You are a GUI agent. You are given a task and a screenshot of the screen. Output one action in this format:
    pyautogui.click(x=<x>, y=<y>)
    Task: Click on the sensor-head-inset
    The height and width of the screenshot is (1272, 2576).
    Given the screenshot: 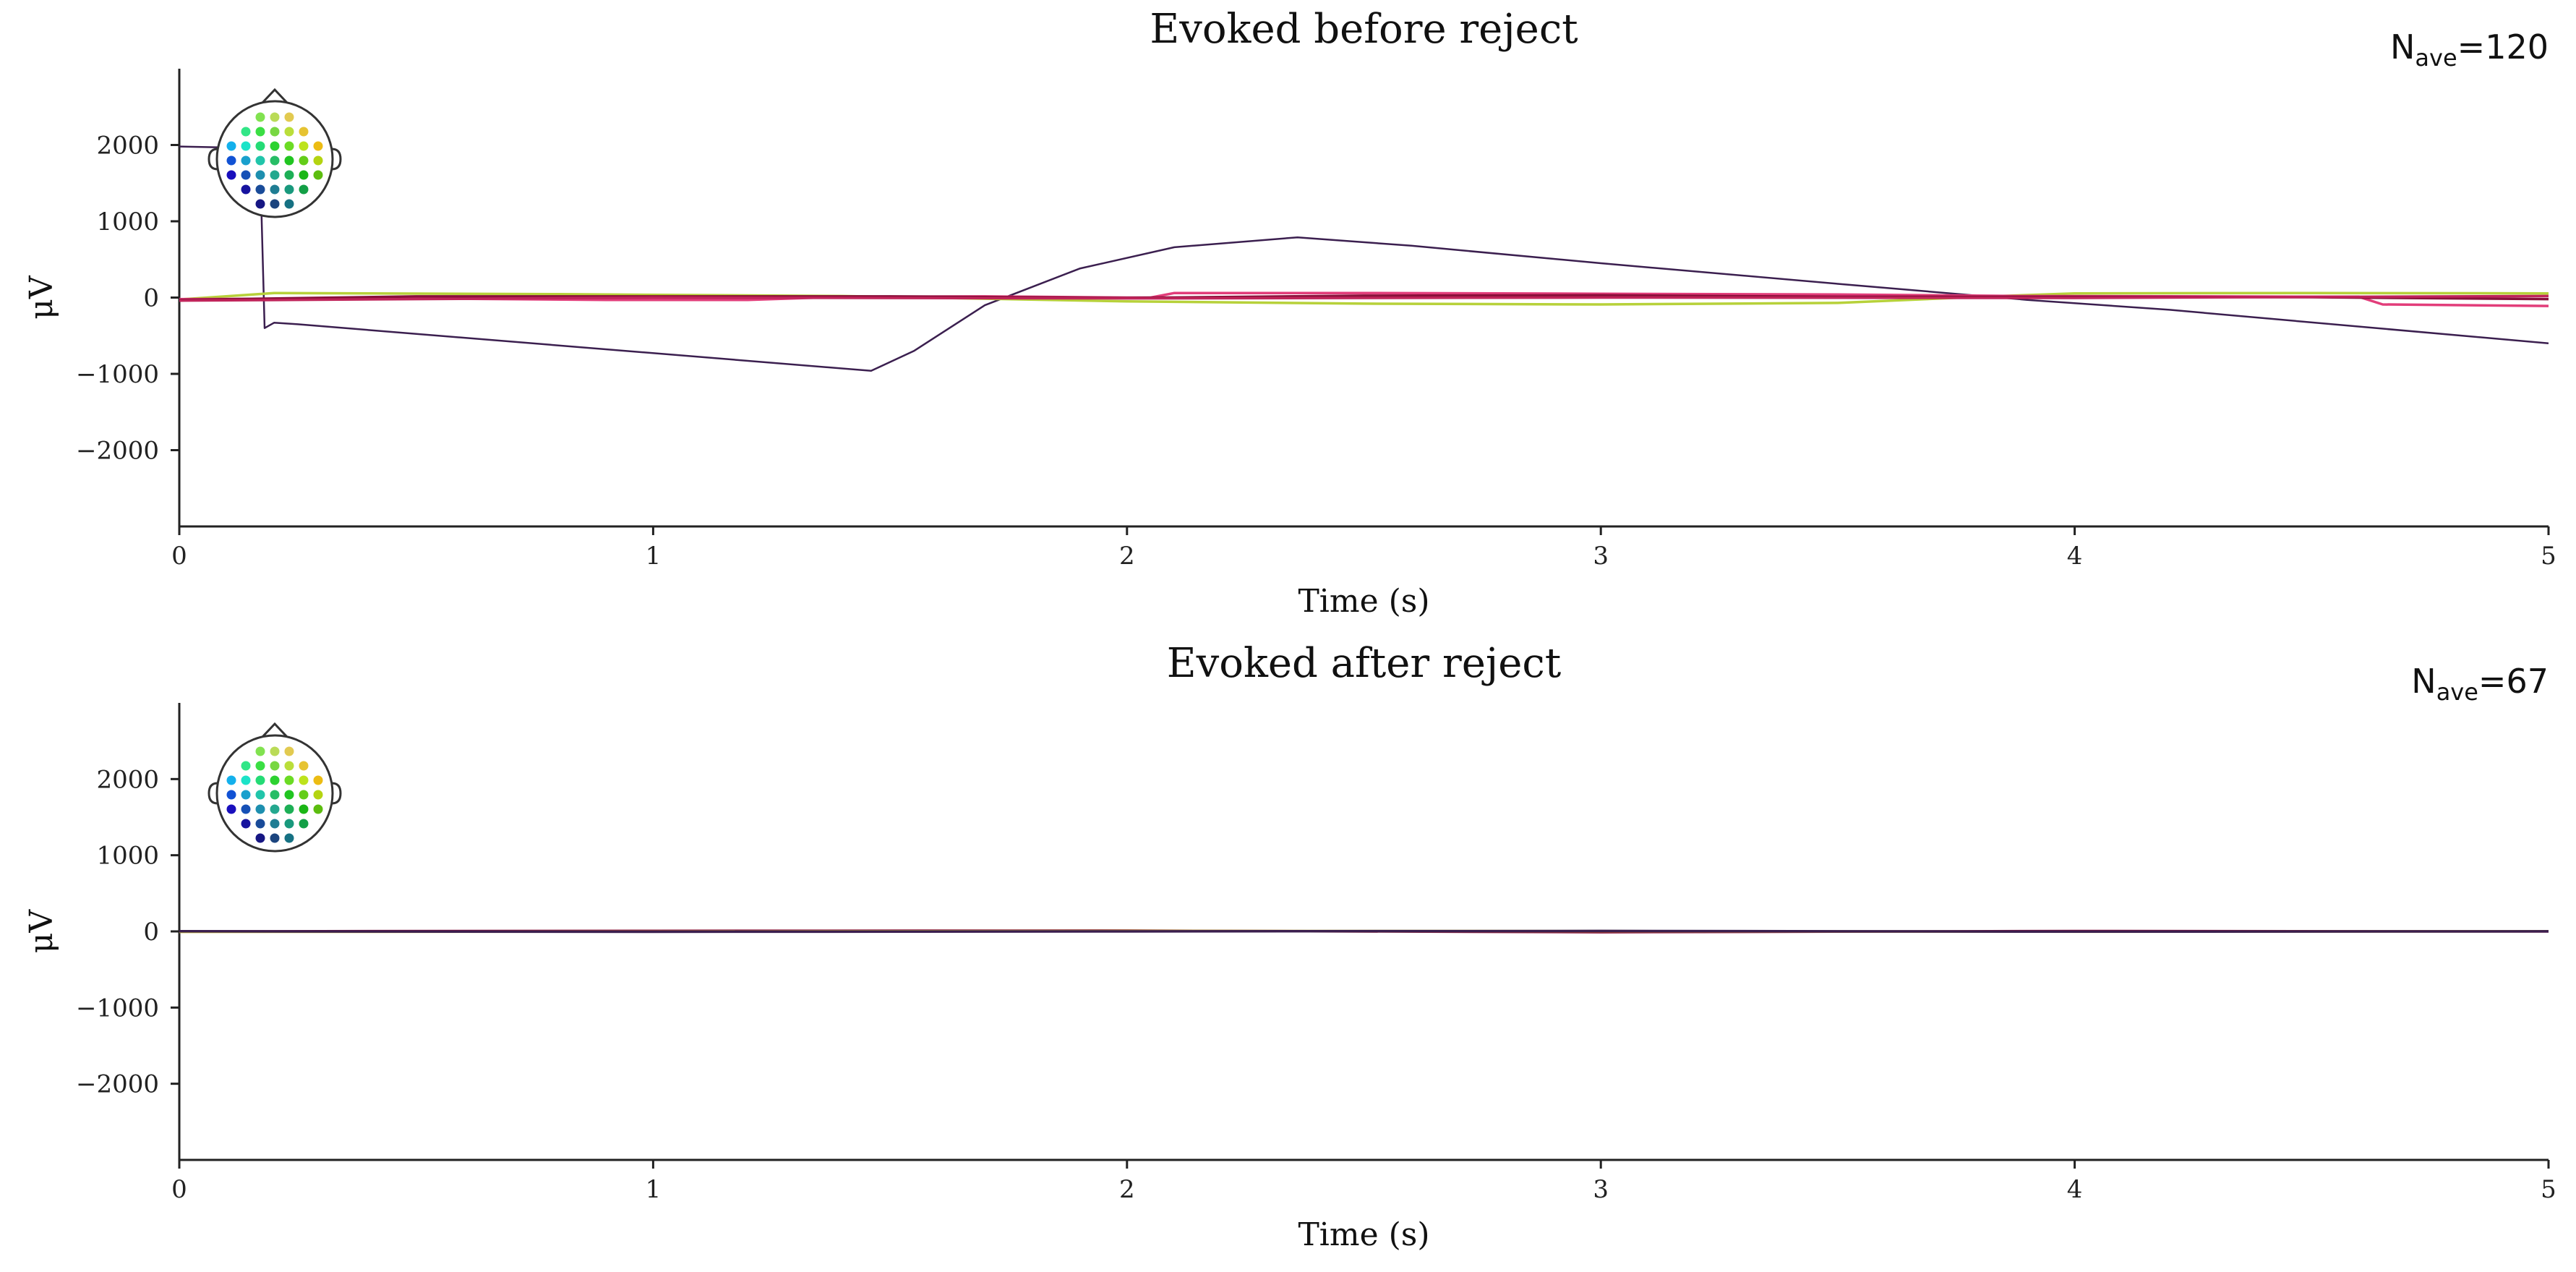 What is the action you would take?
    pyautogui.click(x=274, y=152)
    